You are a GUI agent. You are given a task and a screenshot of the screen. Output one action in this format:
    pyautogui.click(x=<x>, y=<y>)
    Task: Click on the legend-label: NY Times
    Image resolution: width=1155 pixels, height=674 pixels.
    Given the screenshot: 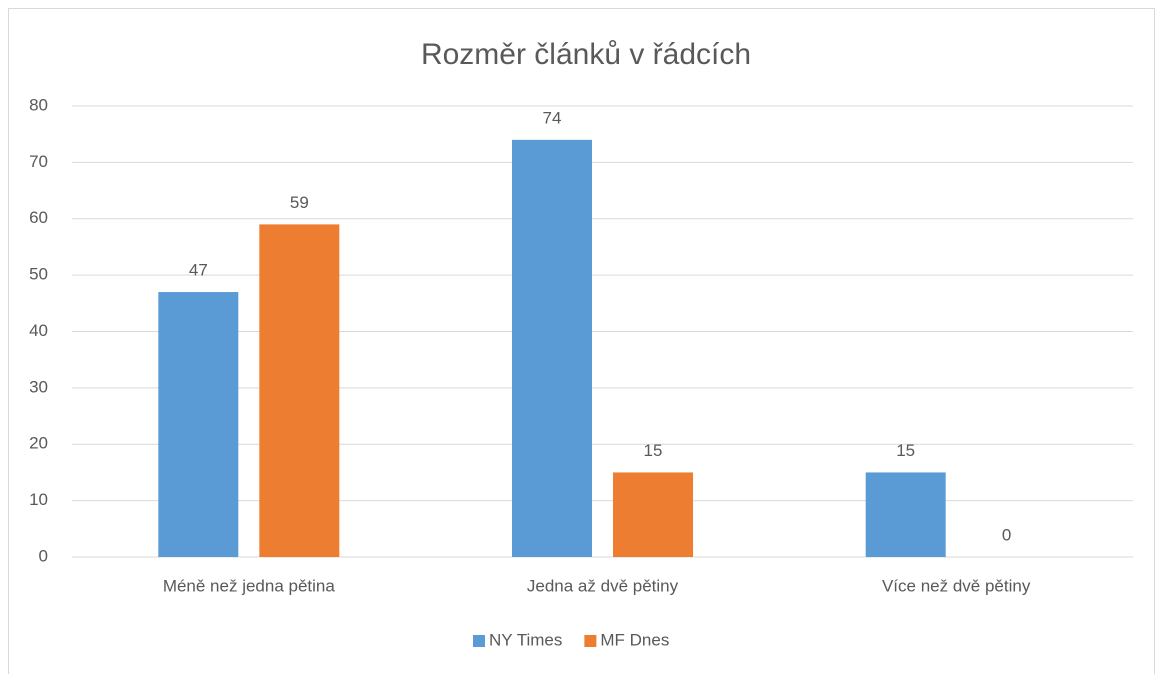 What is the action you would take?
    pyautogui.click(x=525, y=639)
    